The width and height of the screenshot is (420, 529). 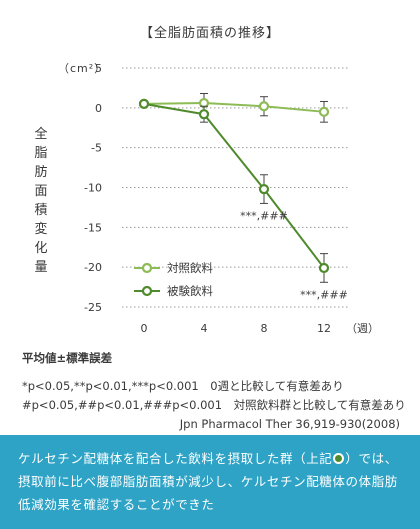 What do you see at coordinates (41, 172) in the screenshot?
I see `y-axis-label-char: 肪` at bounding box center [41, 172].